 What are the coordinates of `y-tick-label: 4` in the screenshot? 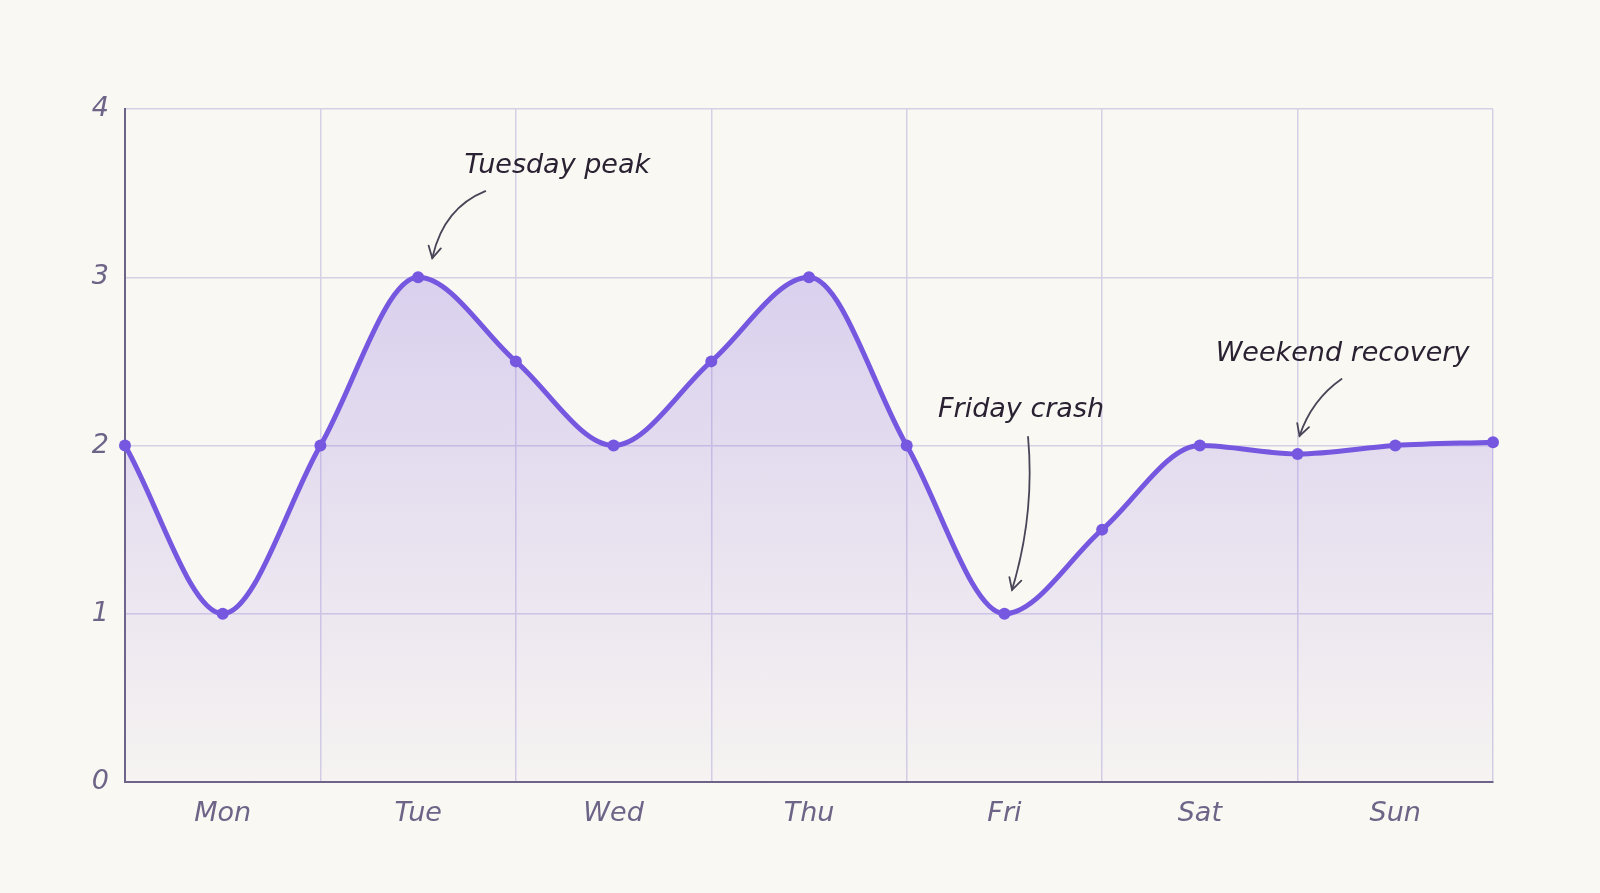 It's located at (100, 107).